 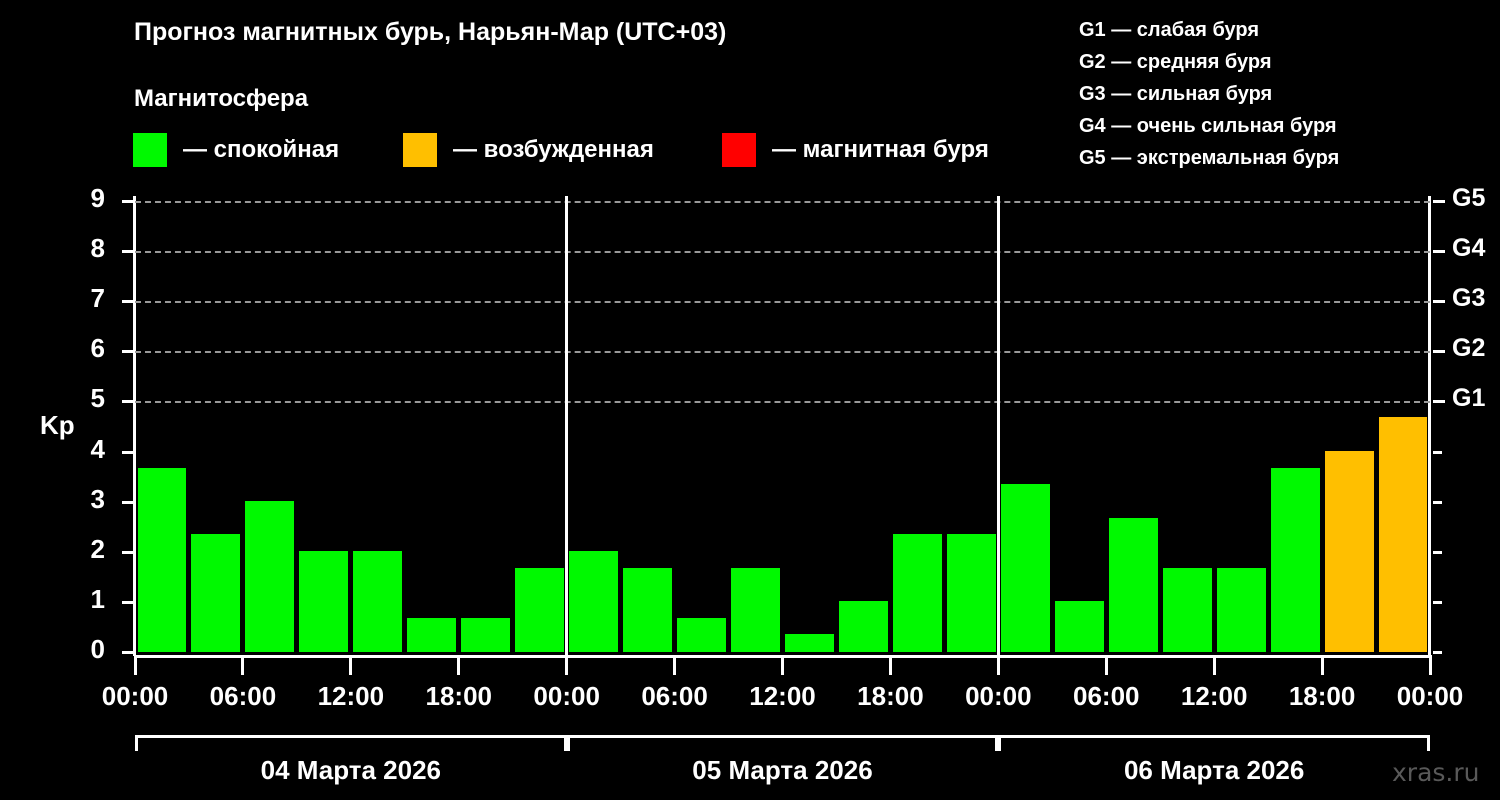 What do you see at coordinates (1208, 126) in the screenshot?
I see `gscale-legend-line-4: G4 — очень сильная буря` at bounding box center [1208, 126].